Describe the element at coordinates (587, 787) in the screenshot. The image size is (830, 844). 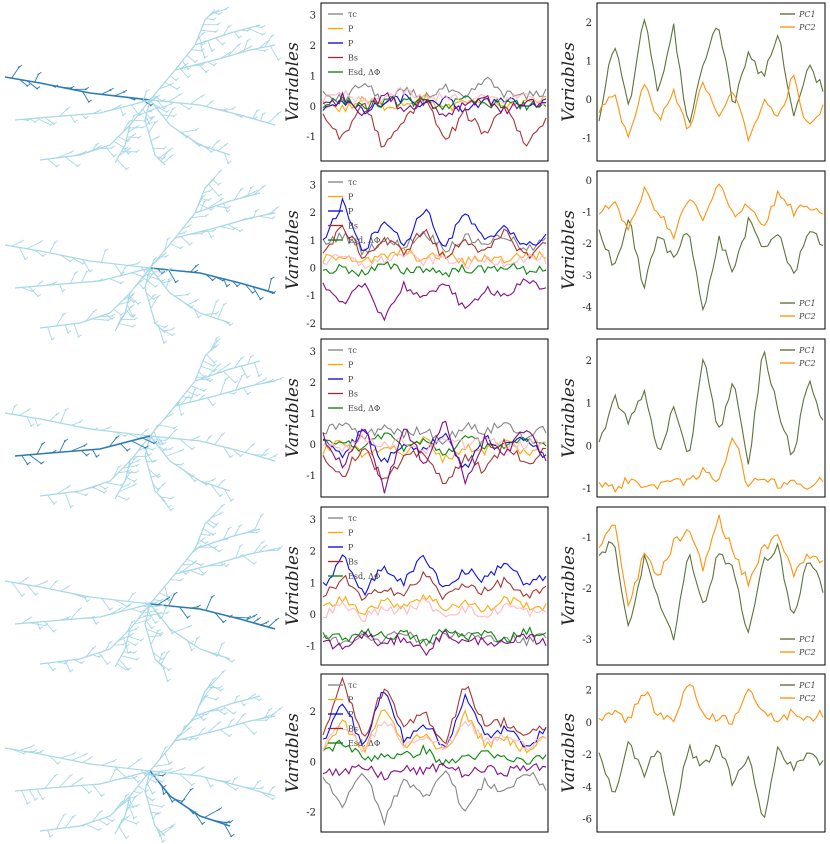
I see `y-tick-label: -4` at that location.